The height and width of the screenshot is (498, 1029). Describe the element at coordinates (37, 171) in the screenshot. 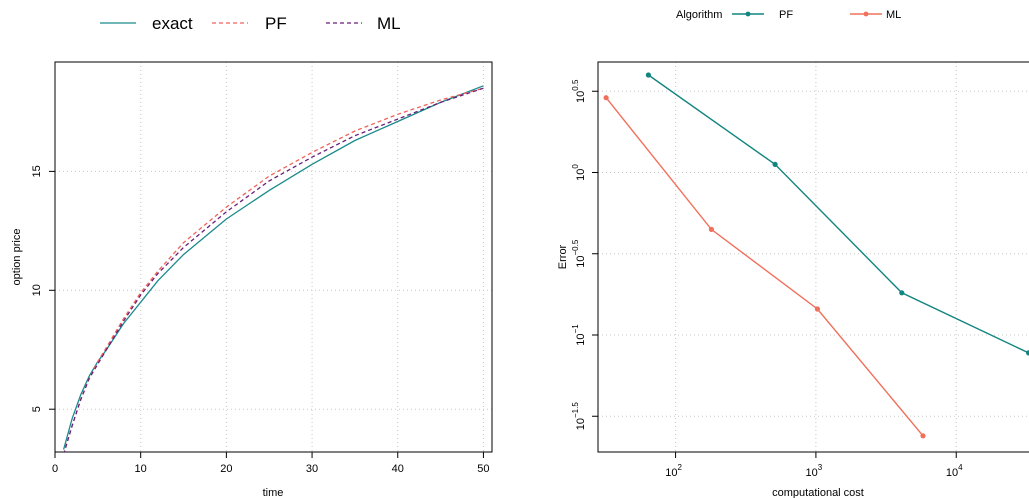

I see `left-y-tick-label: 15` at that location.